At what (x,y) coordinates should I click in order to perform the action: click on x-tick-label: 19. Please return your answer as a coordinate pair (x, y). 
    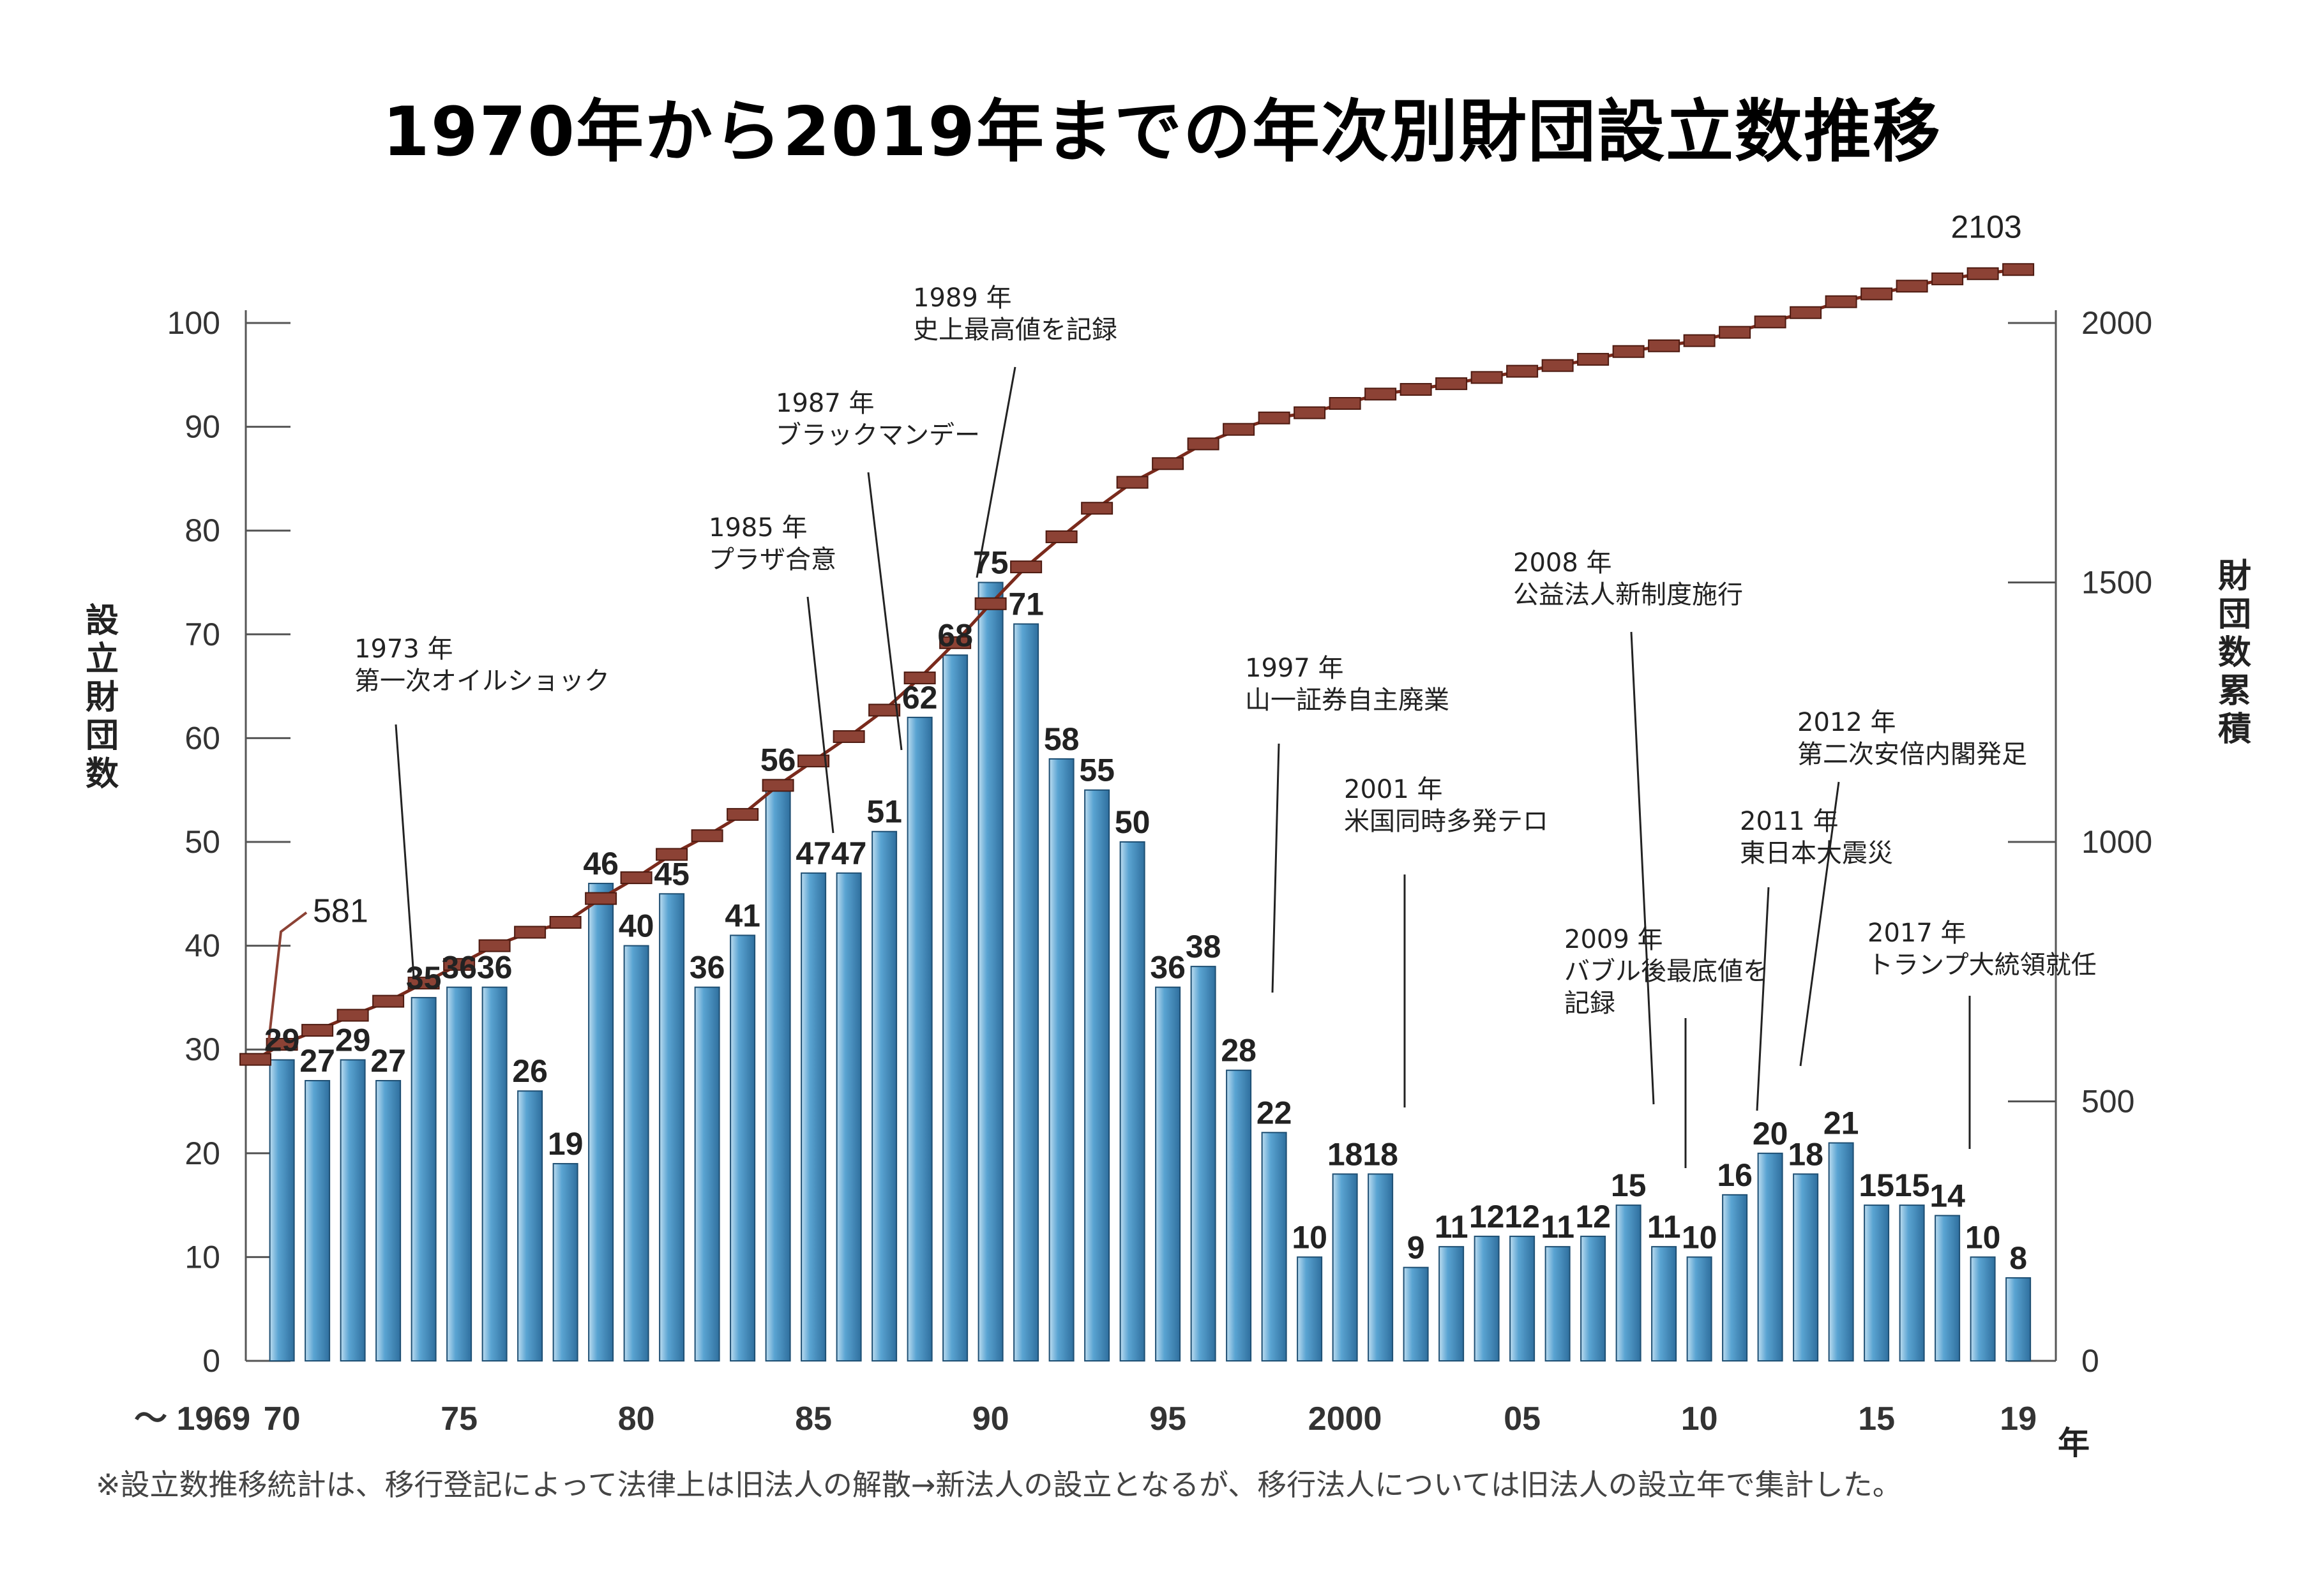
    Looking at the image, I should click on (2018, 1418).